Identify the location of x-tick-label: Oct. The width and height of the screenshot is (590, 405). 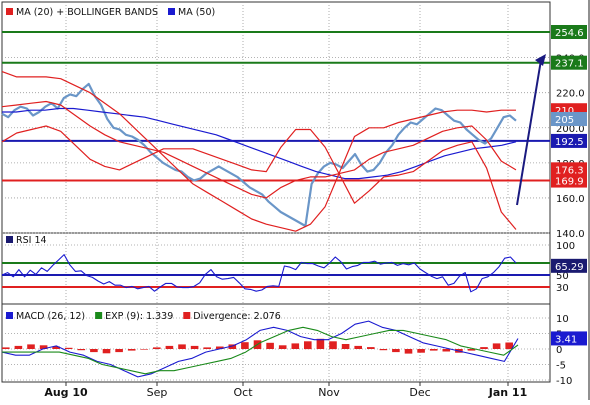
(243, 392).